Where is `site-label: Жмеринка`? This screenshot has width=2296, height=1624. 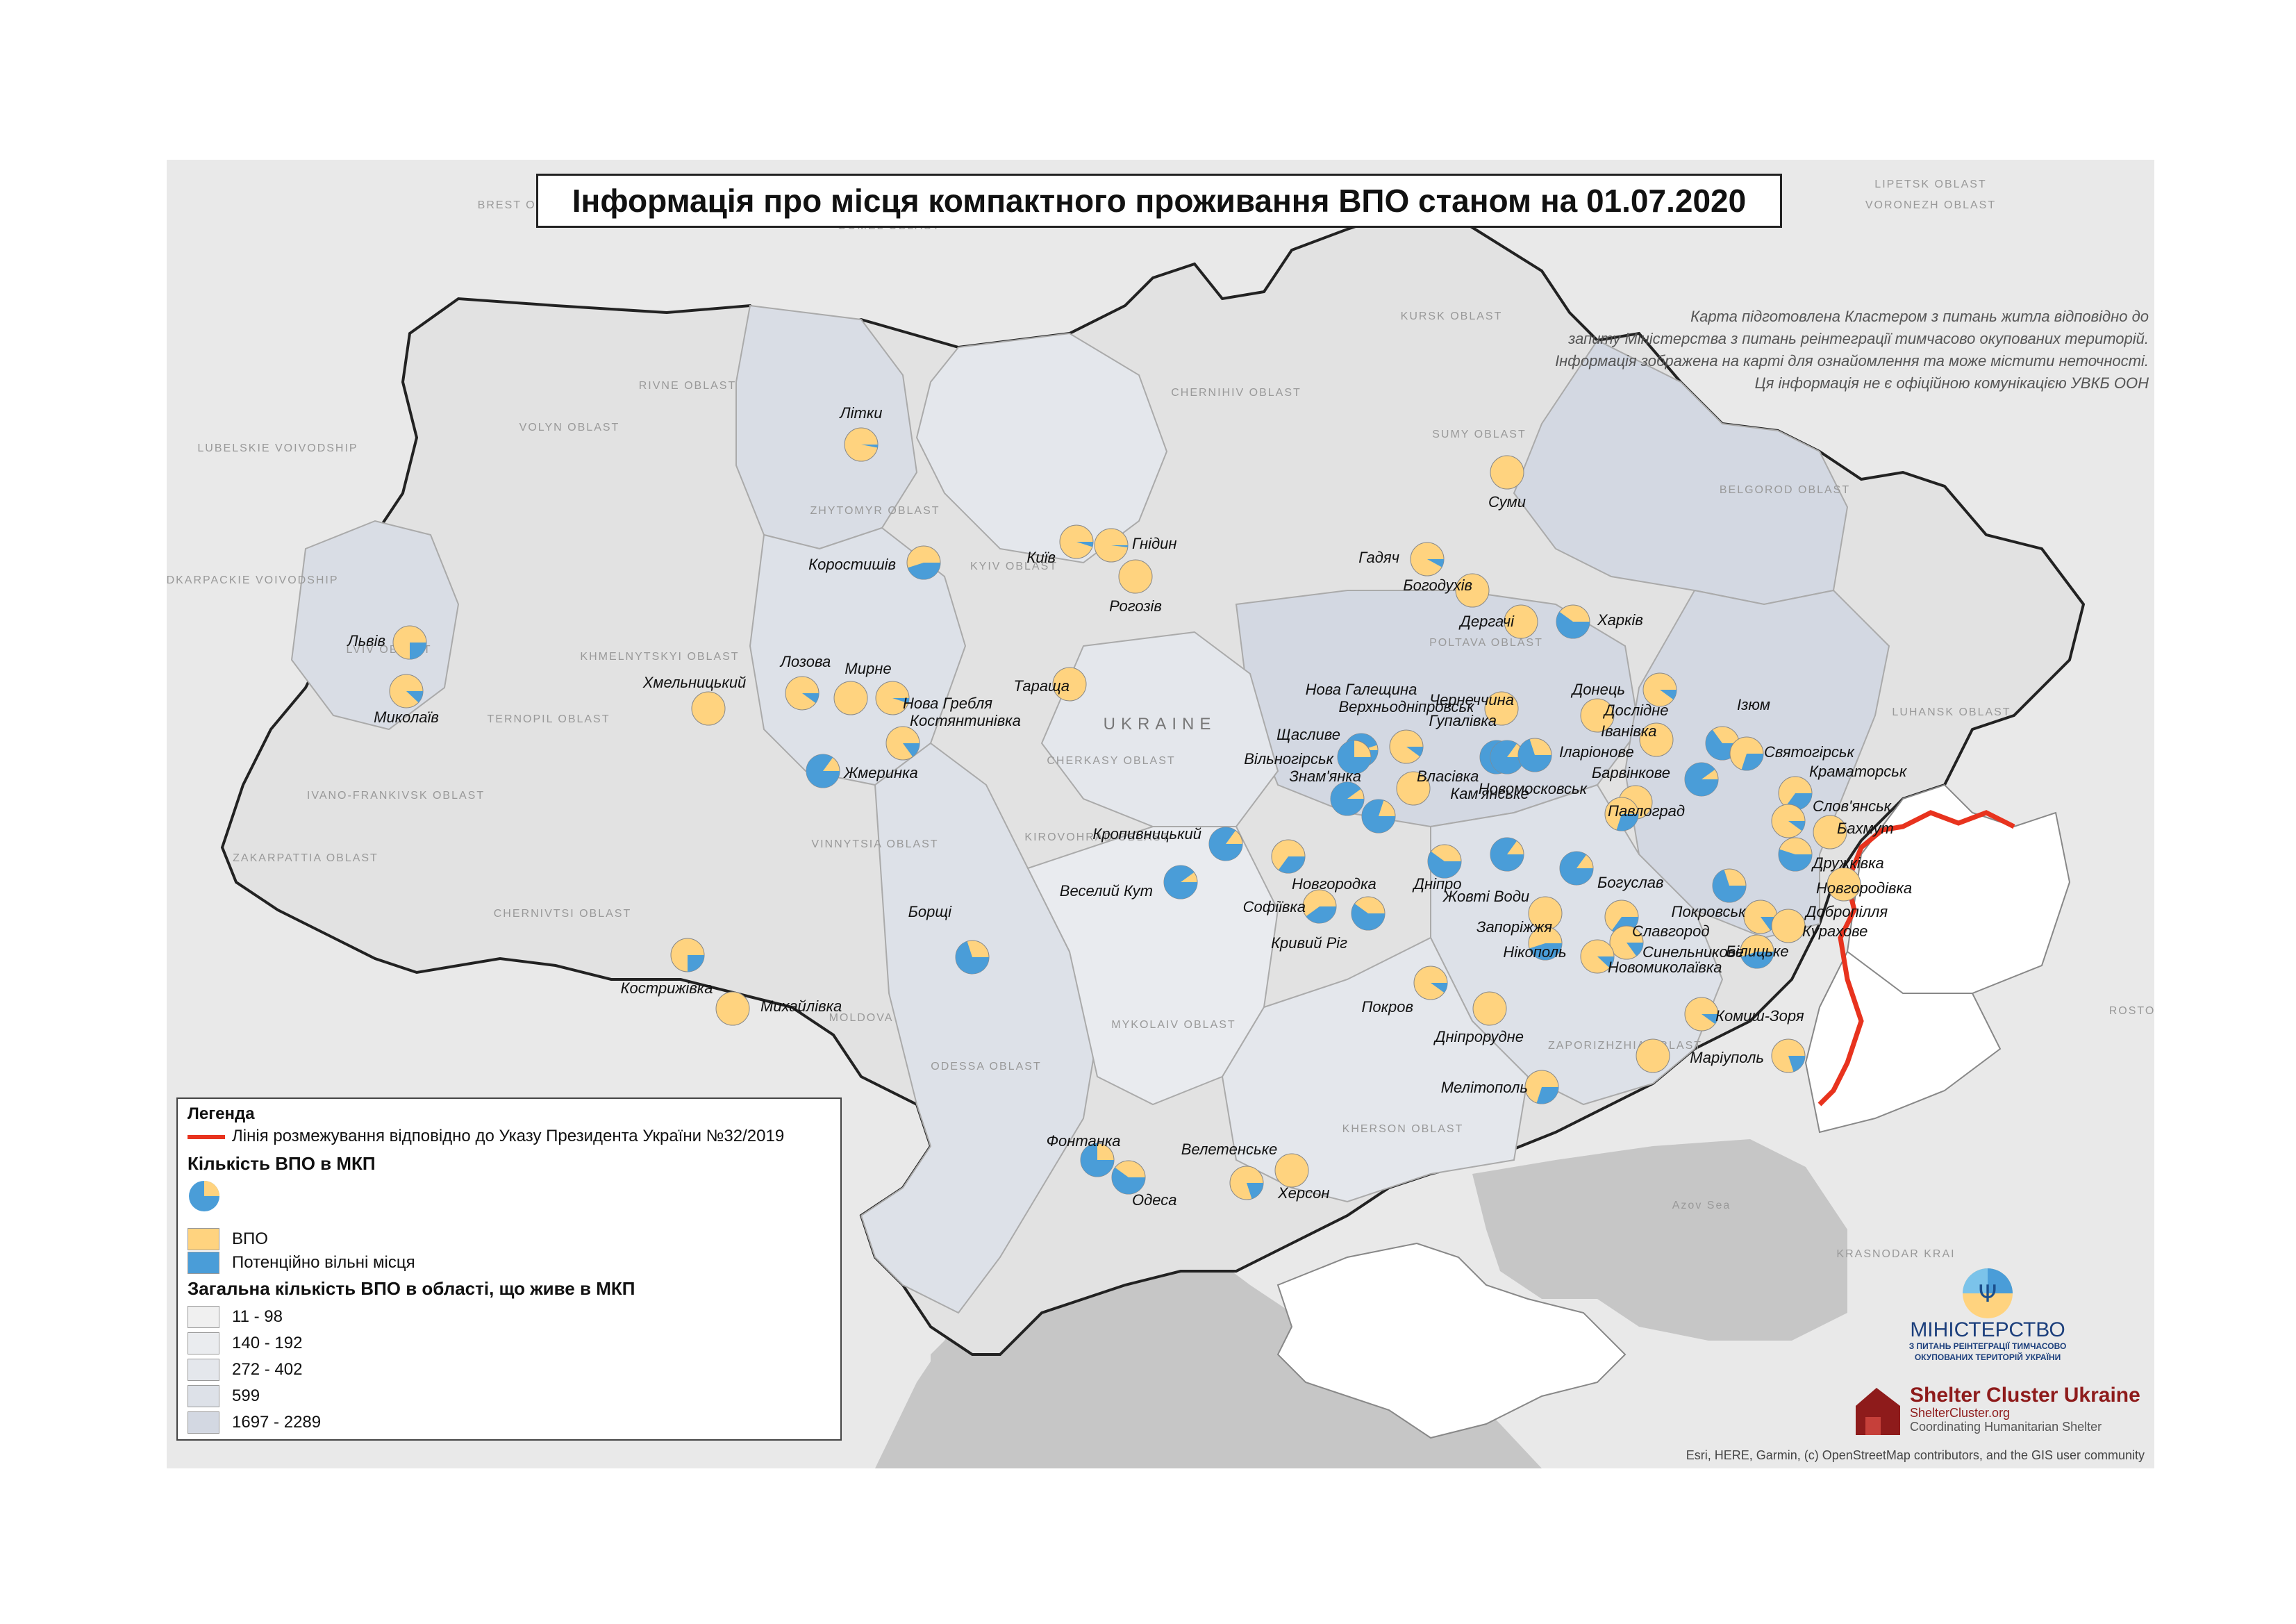
site-label: Жмеринка is located at coordinates (881, 772).